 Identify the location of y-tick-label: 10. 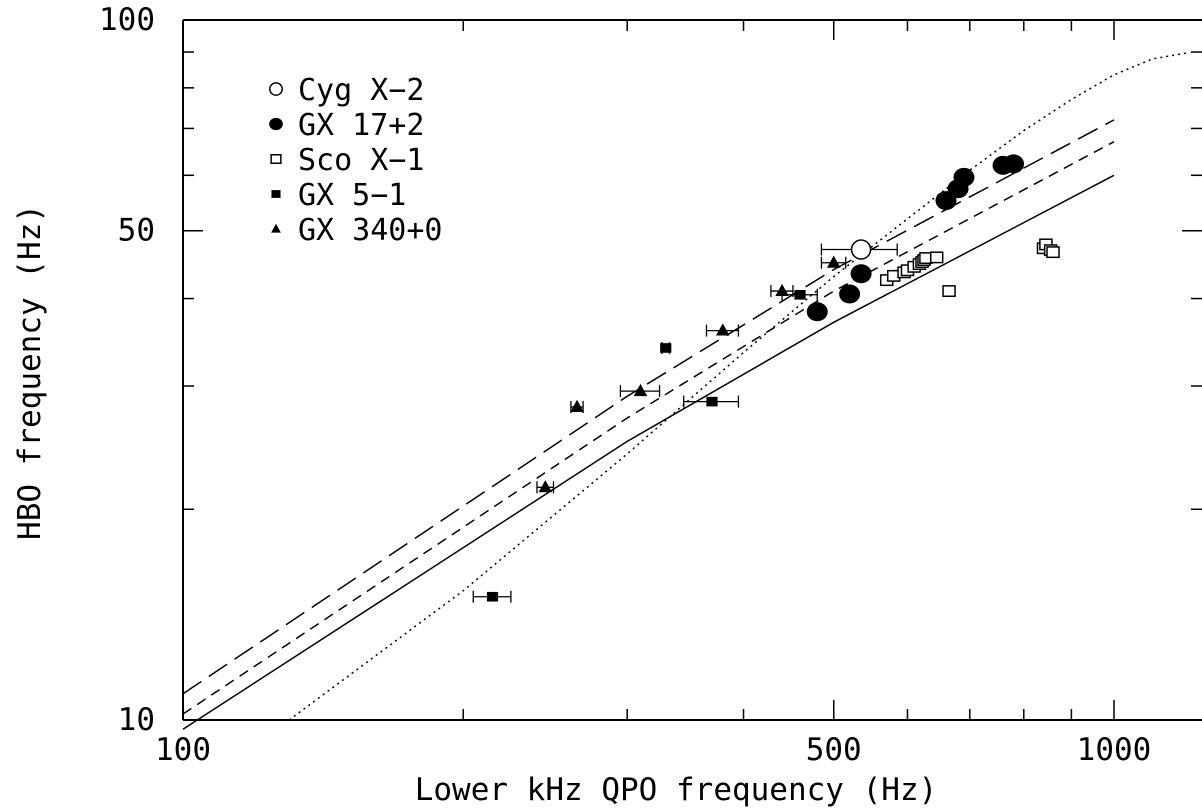
(136, 720).